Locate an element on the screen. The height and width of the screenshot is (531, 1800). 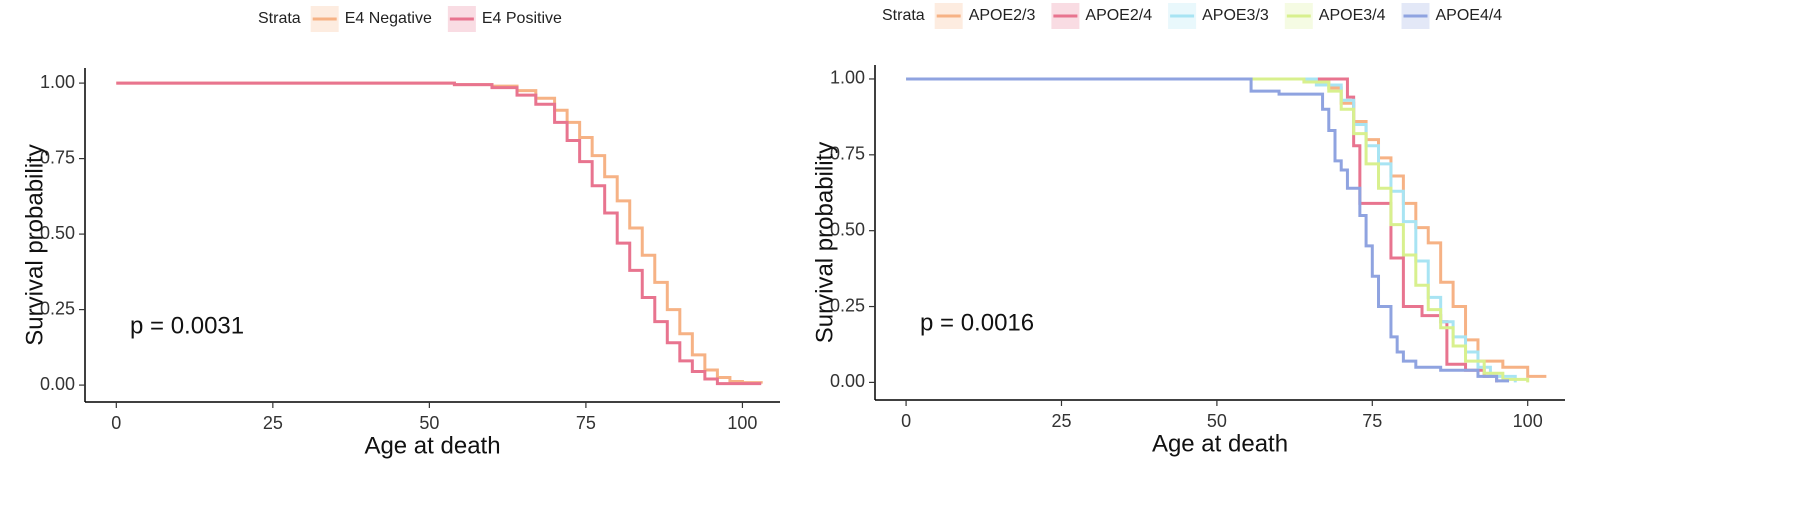
p-value-annotation: p = 0.0016 is located at coordinates (977, 322).